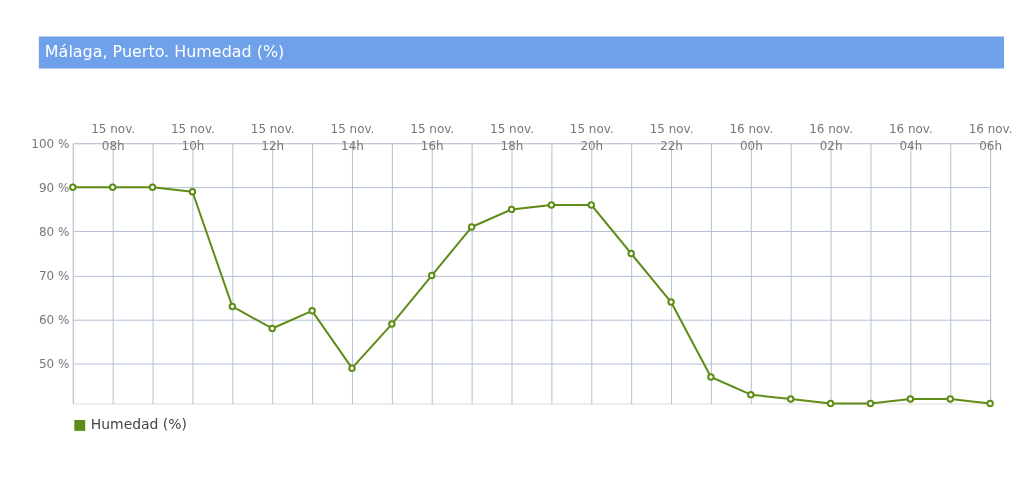 This screenshot has width=1033, height=477. What do you see at coordinates (54, 187) in the screenshot?
I see `y-tick-label: 90 %` at bounding box center [54, 187].